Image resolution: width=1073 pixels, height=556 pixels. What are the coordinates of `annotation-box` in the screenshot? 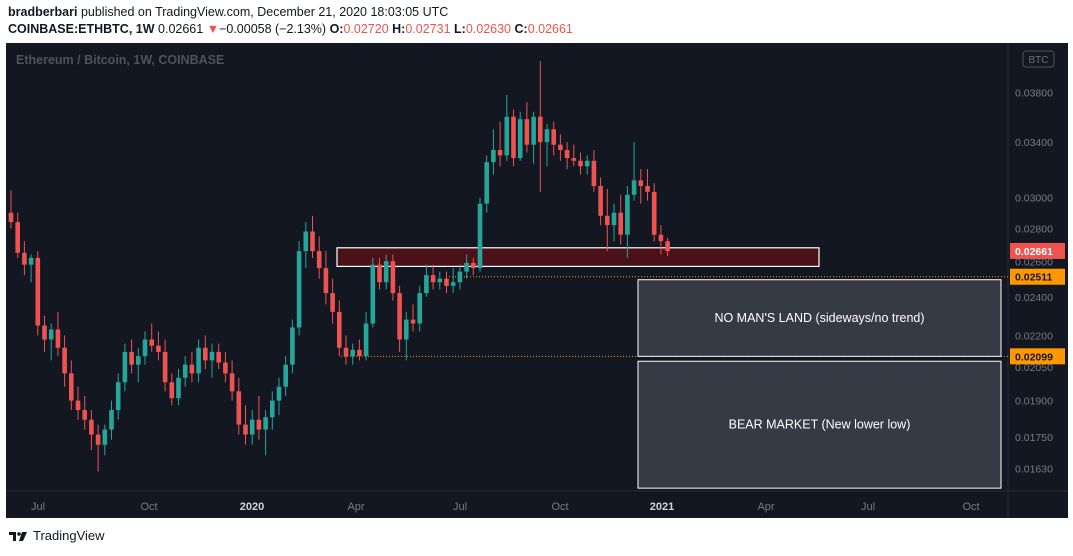 It's located at (819, 318).